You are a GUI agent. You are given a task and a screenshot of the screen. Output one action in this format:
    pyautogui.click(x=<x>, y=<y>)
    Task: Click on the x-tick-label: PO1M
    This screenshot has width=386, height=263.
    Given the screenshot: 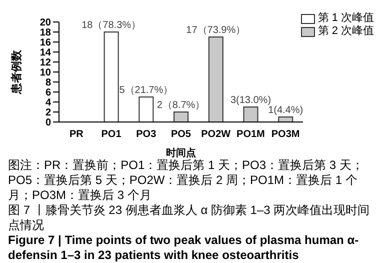 What is the action you would take?
    pyautogui.click(x=250, y=134)
    